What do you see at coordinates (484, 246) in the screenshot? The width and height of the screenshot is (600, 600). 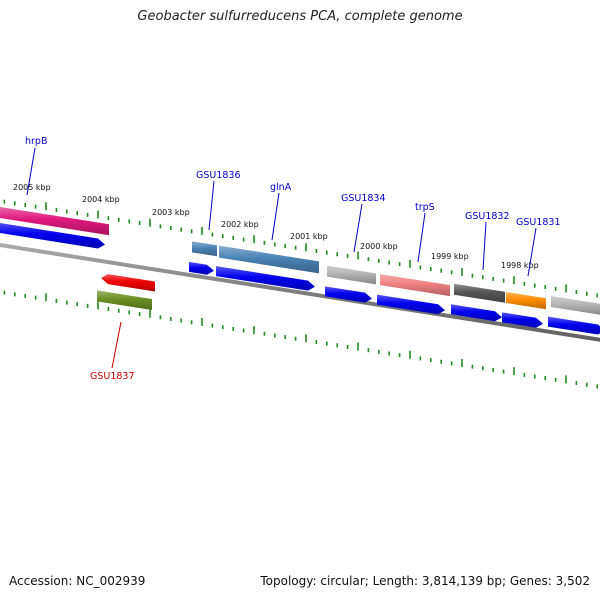 I see `leader-line-gsu1832` at bounding box center [484, 246].